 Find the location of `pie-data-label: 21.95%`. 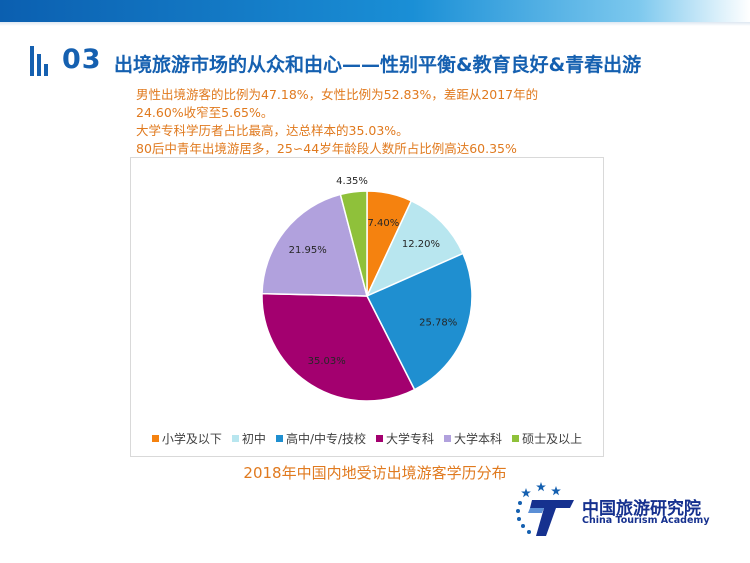

pie-data-label: 21.95% is located at coordinates (308, 250).